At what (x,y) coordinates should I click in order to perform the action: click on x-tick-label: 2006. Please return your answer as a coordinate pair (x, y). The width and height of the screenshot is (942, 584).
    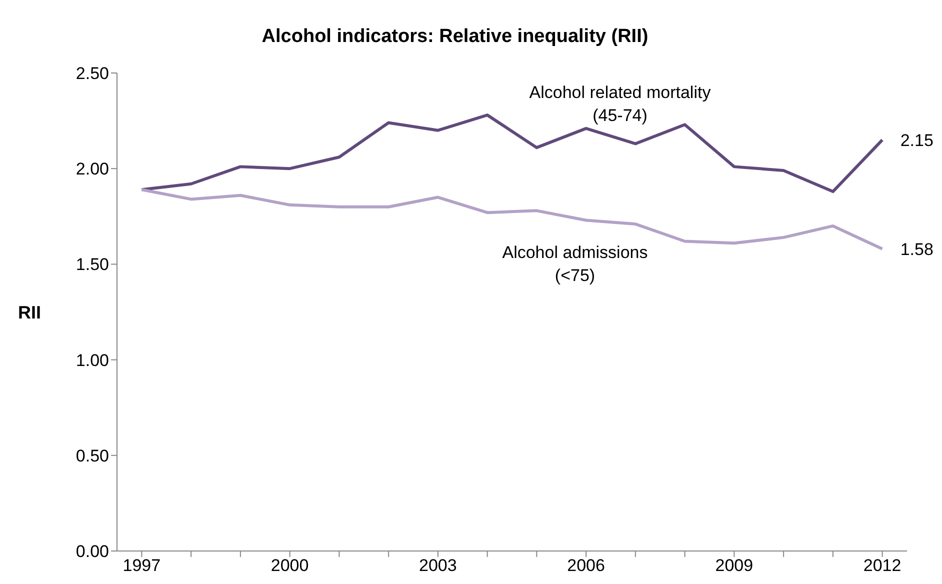
    Looking at the image, I should click on (586, 566).